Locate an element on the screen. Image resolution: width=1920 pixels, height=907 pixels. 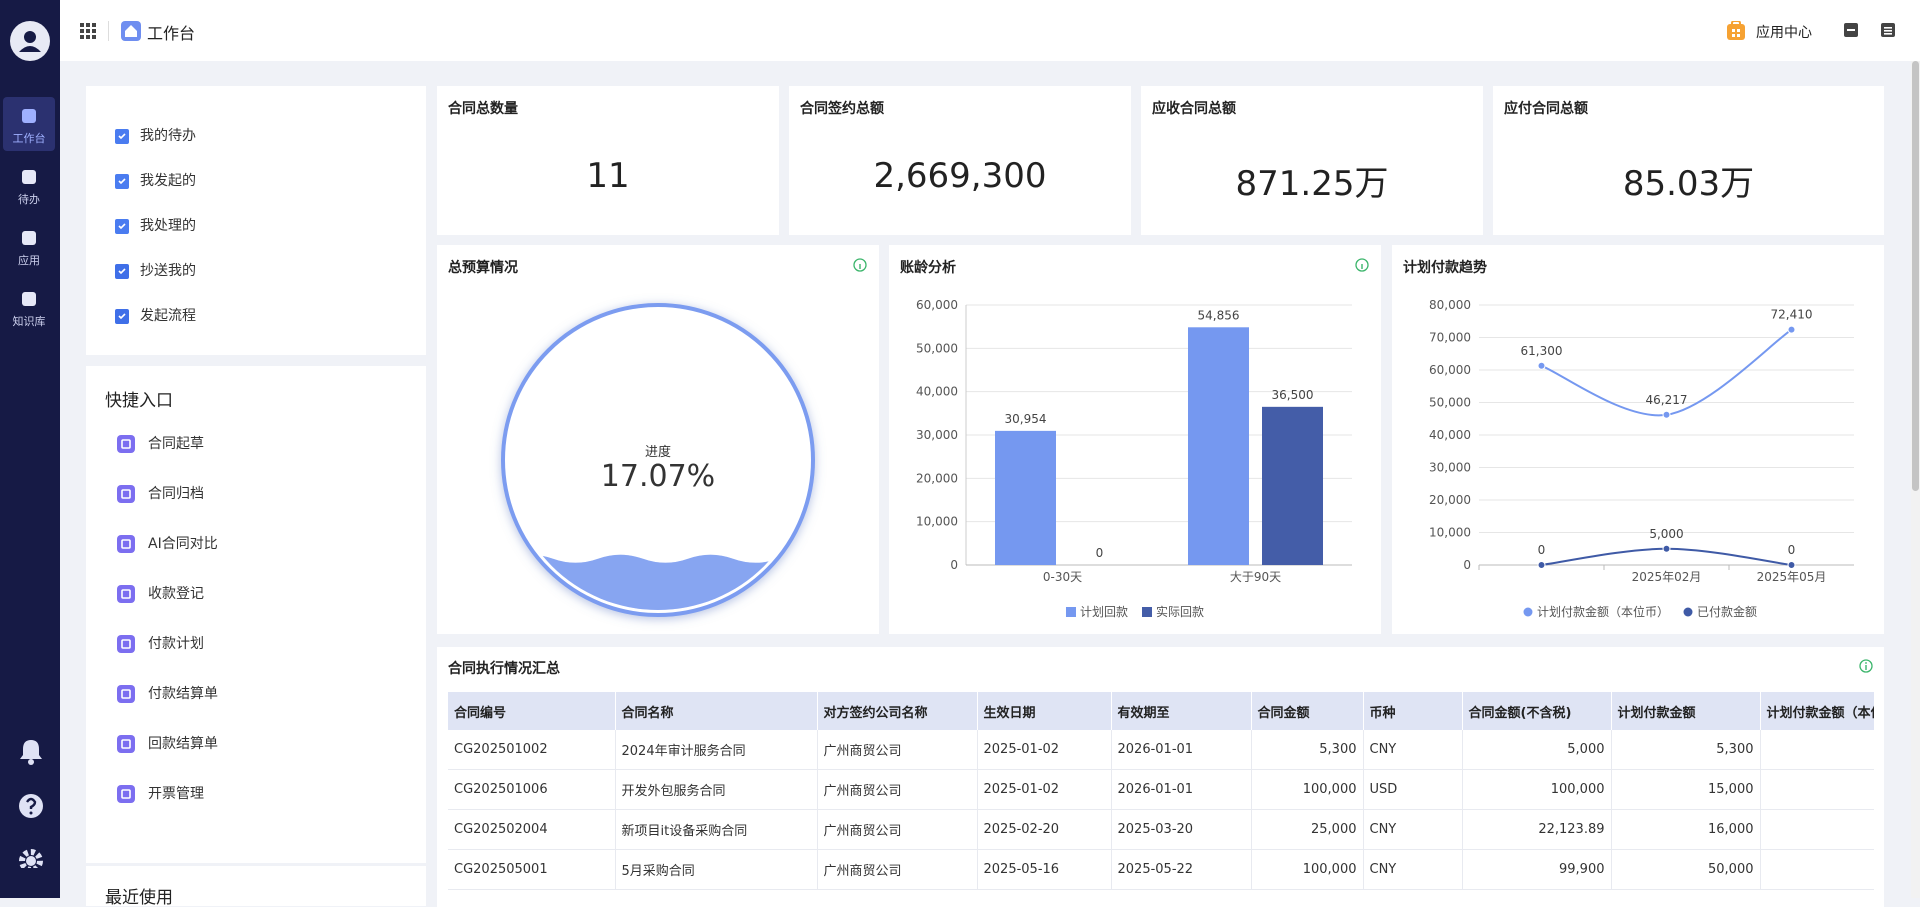
cell: 2026-01-01 is located at coordinates (1181, 790).